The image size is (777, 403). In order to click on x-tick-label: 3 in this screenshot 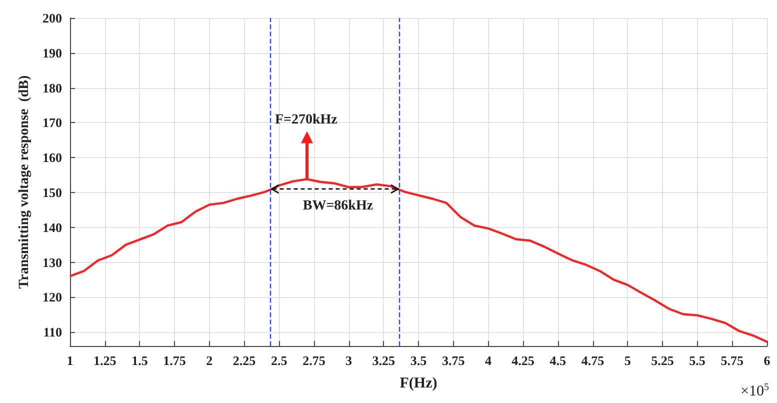, I will do `click(349, 360)`.